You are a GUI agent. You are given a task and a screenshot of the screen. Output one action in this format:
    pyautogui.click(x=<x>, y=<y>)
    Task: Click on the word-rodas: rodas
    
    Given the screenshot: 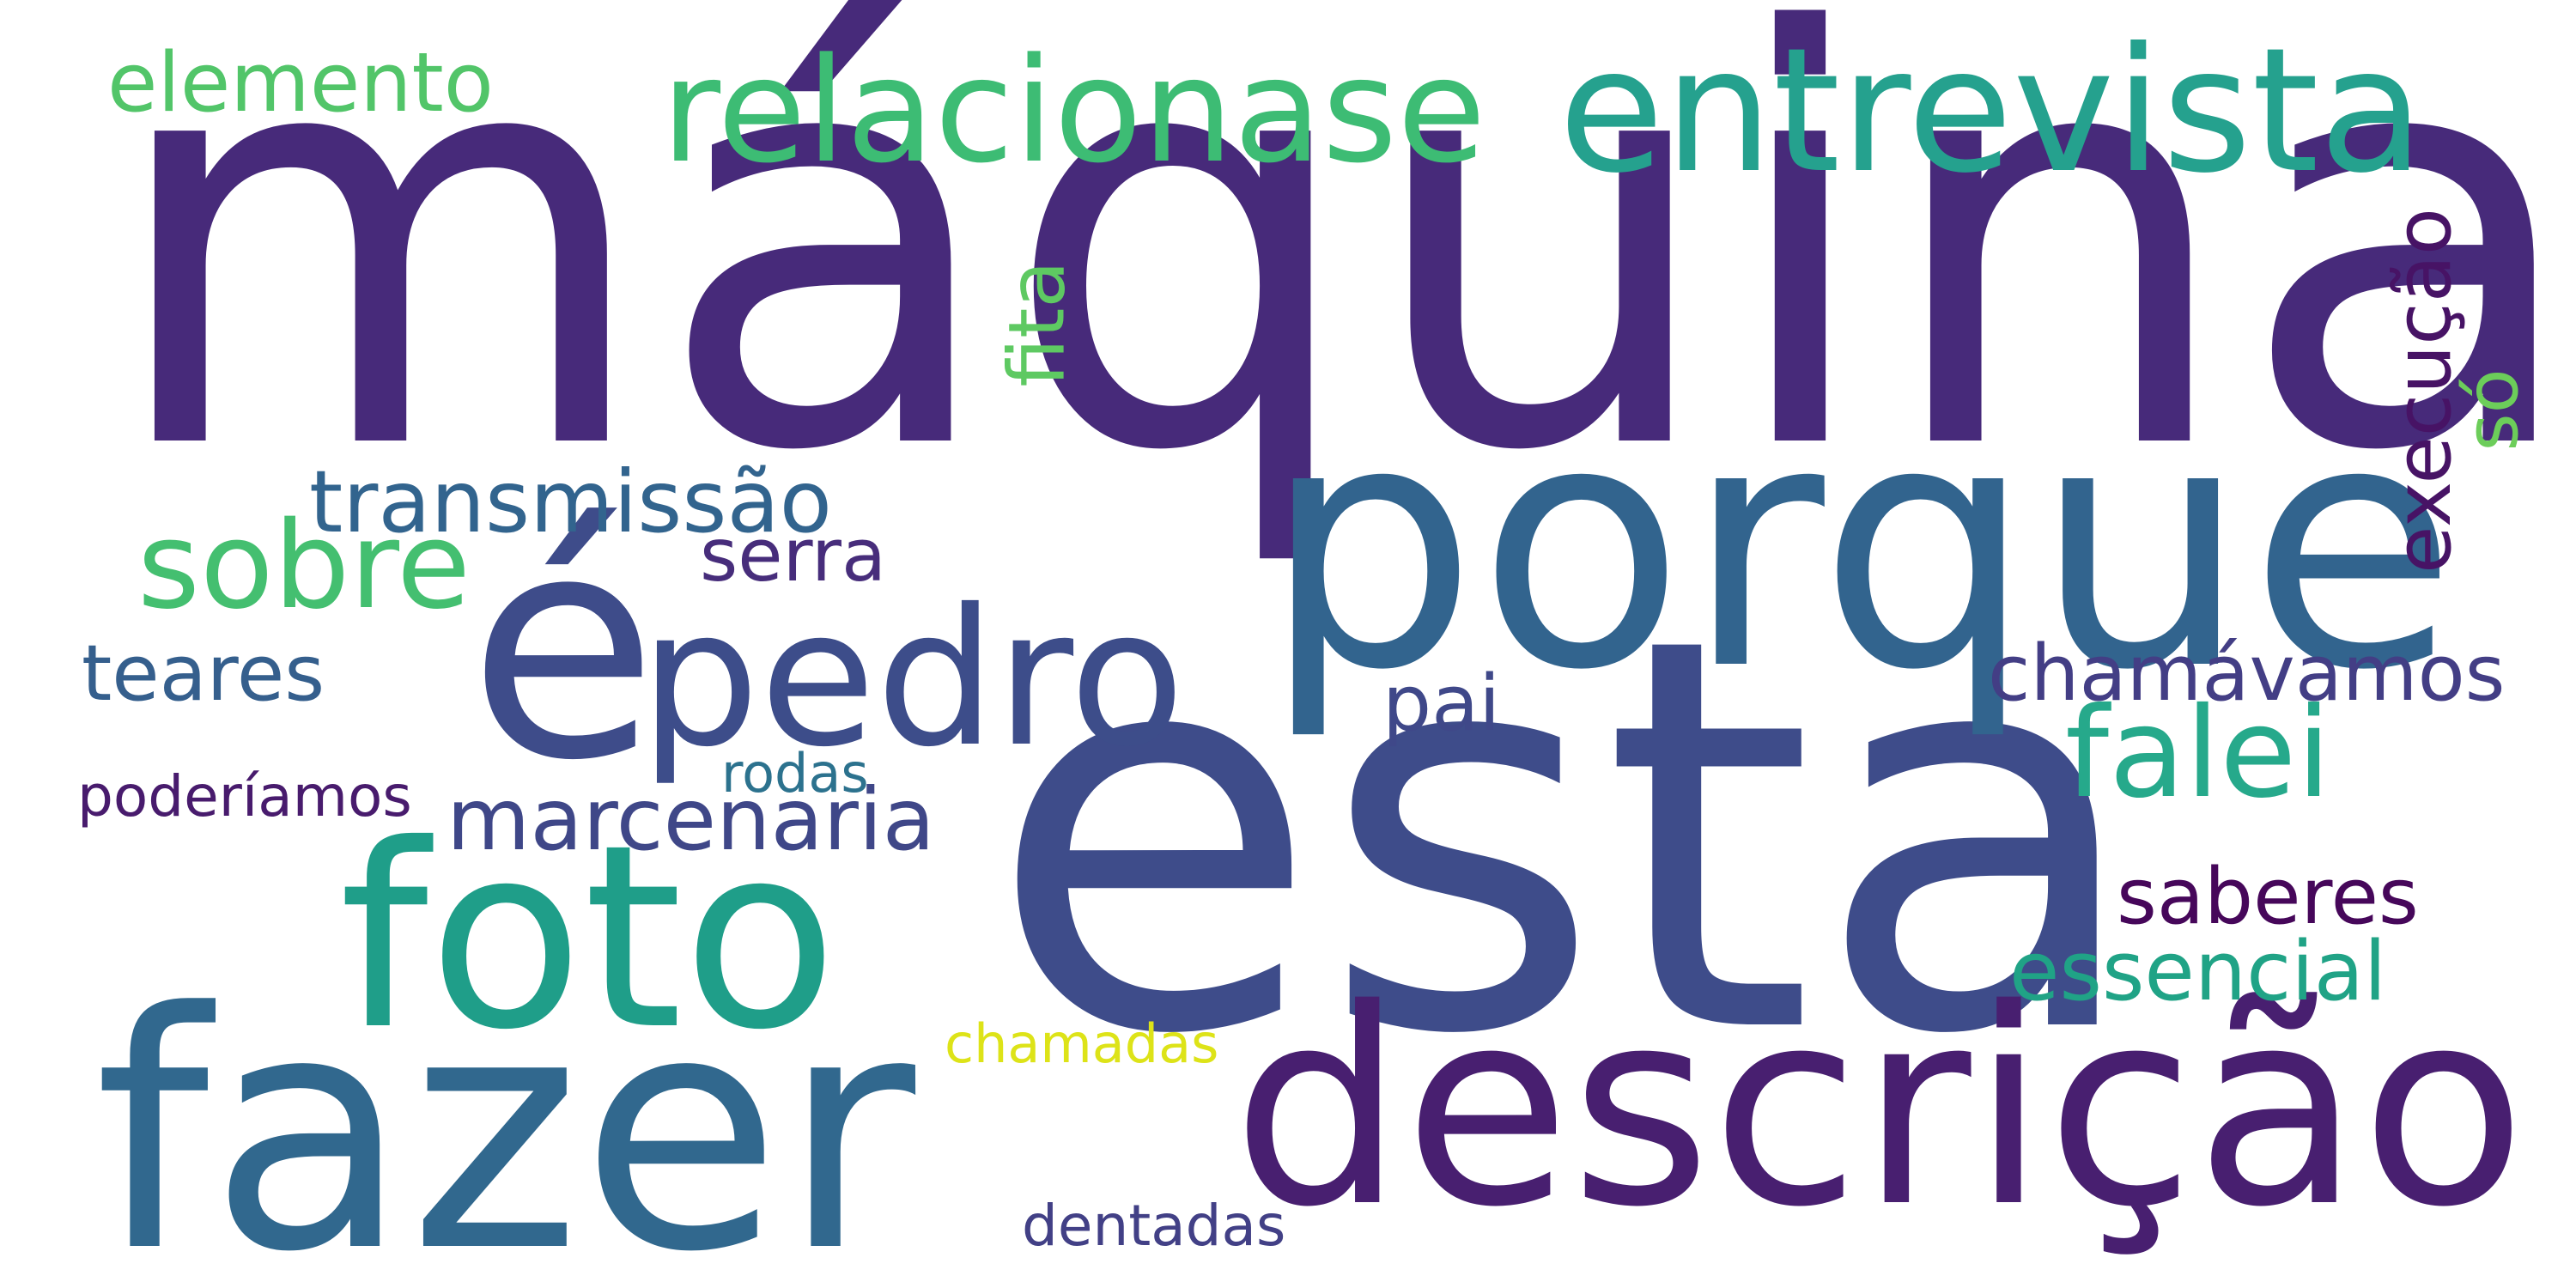 What is the action you would take?
    pyautogui.click(x=795, y=773)
    